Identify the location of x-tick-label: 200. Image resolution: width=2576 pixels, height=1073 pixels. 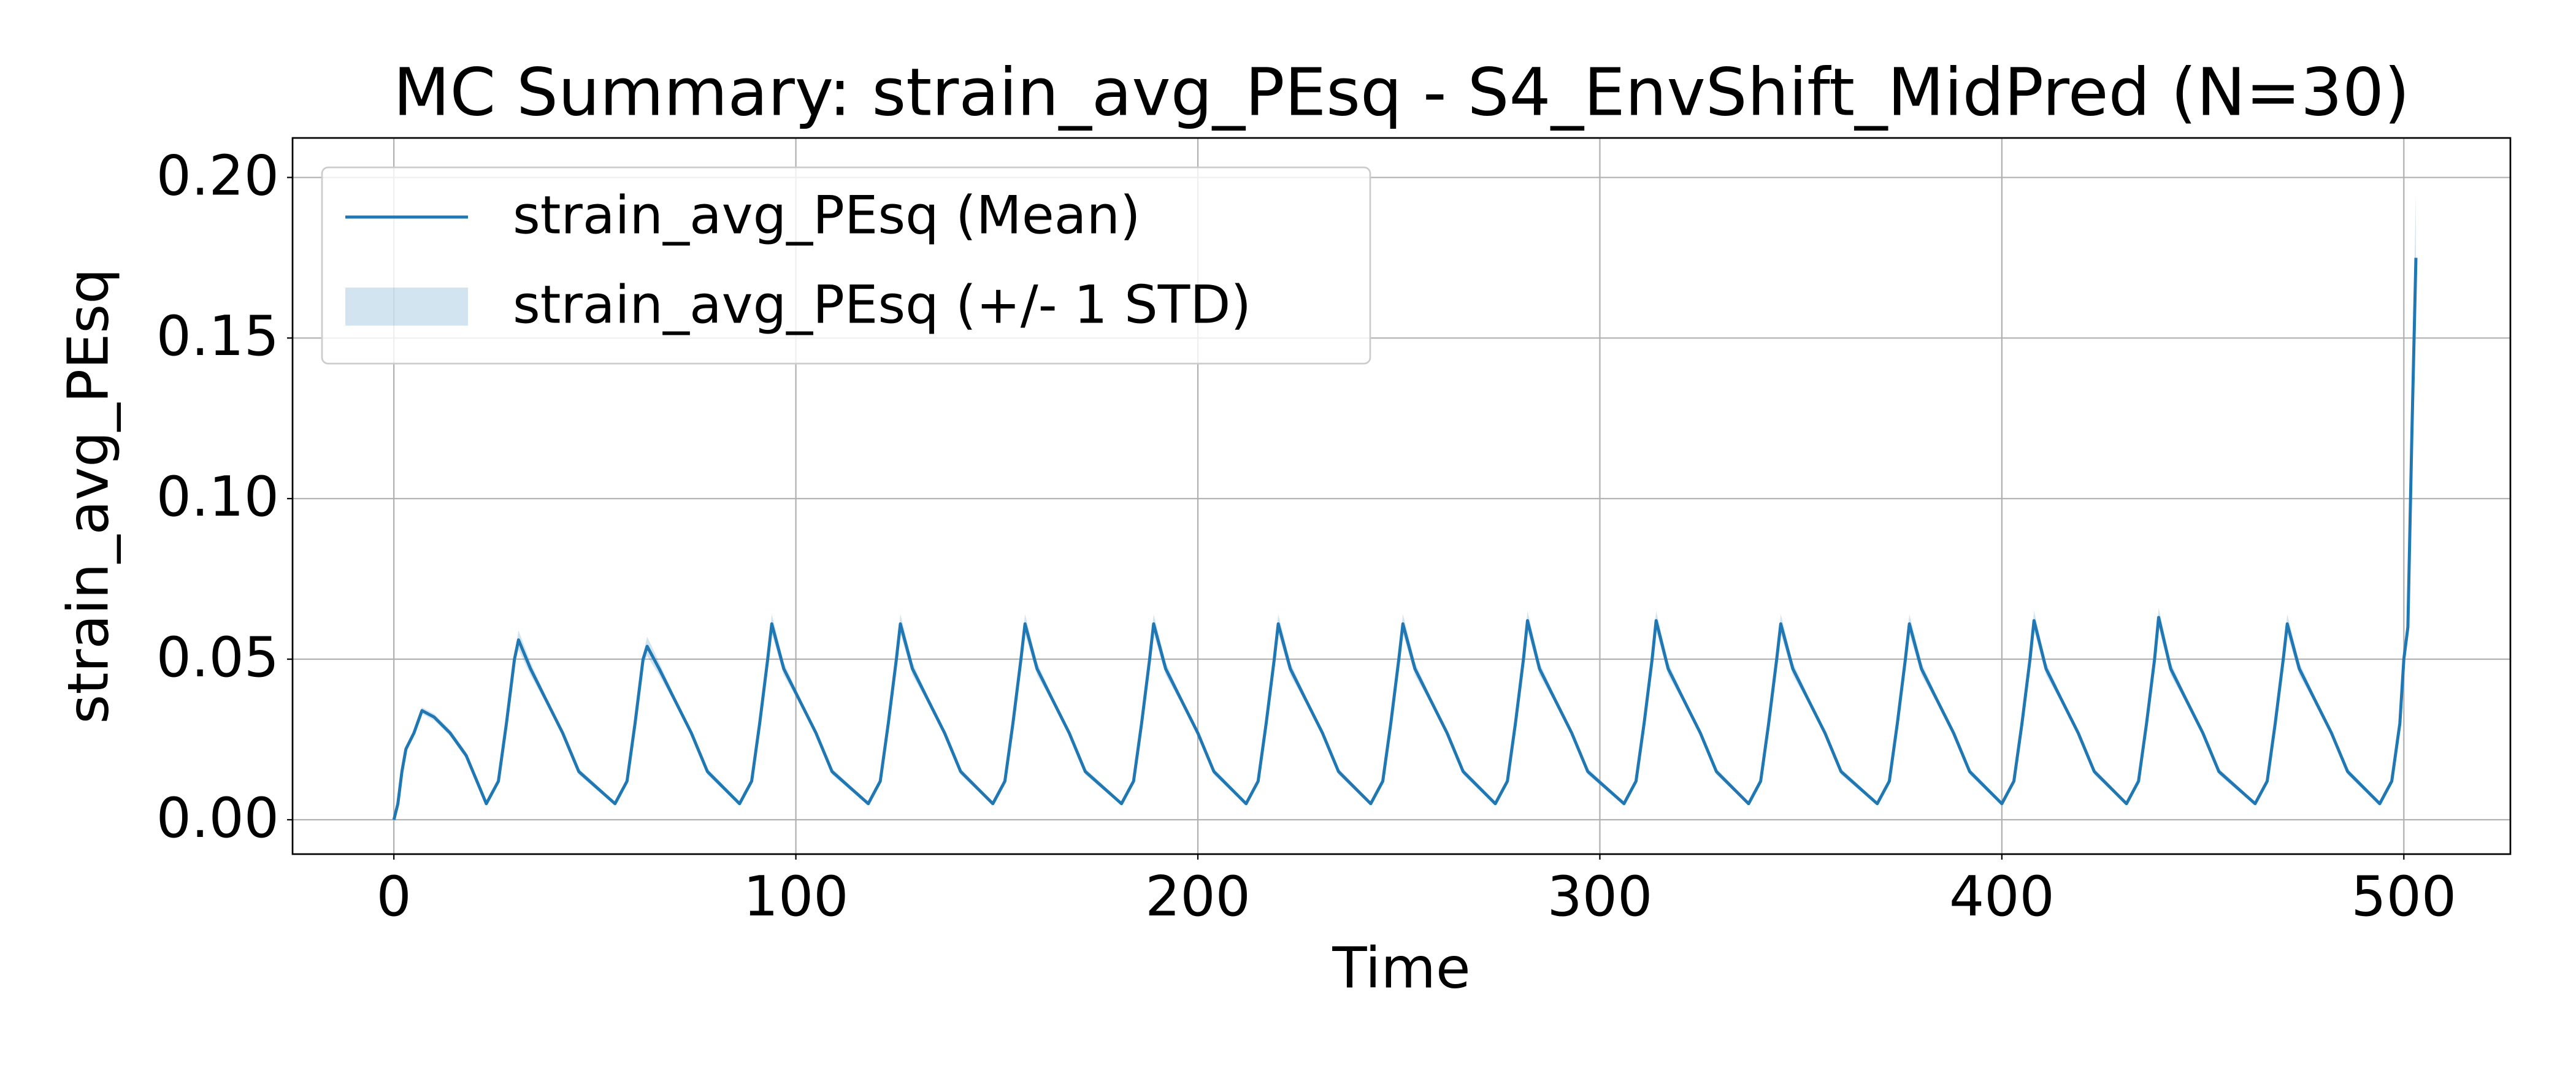
(1198, 897).